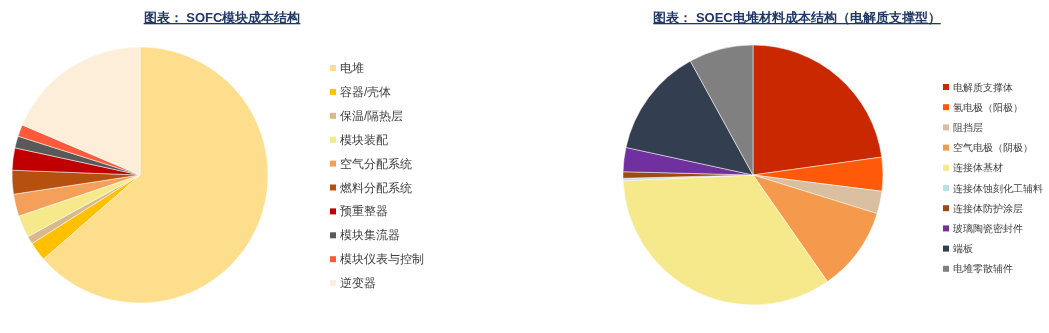 Image resolution: width=1049 pixels, height=333 pixels. I want to click on legend-label: 氢电极（阳极）, so click(988, 107).